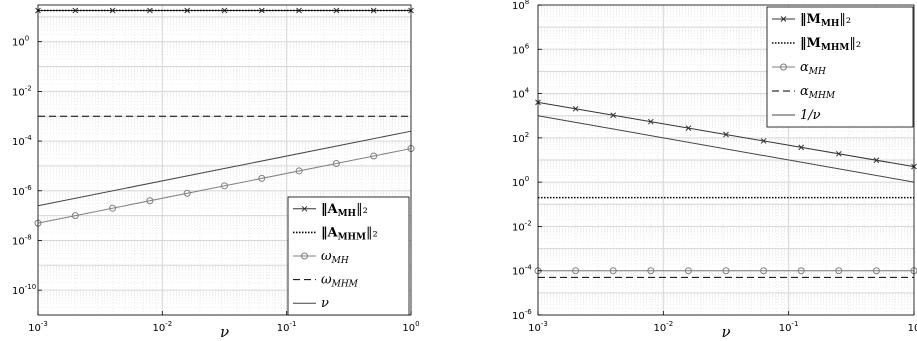 The image size is (917, 341). I want to click on y-tick-label: 10⁻⁸, so click(22, 240).